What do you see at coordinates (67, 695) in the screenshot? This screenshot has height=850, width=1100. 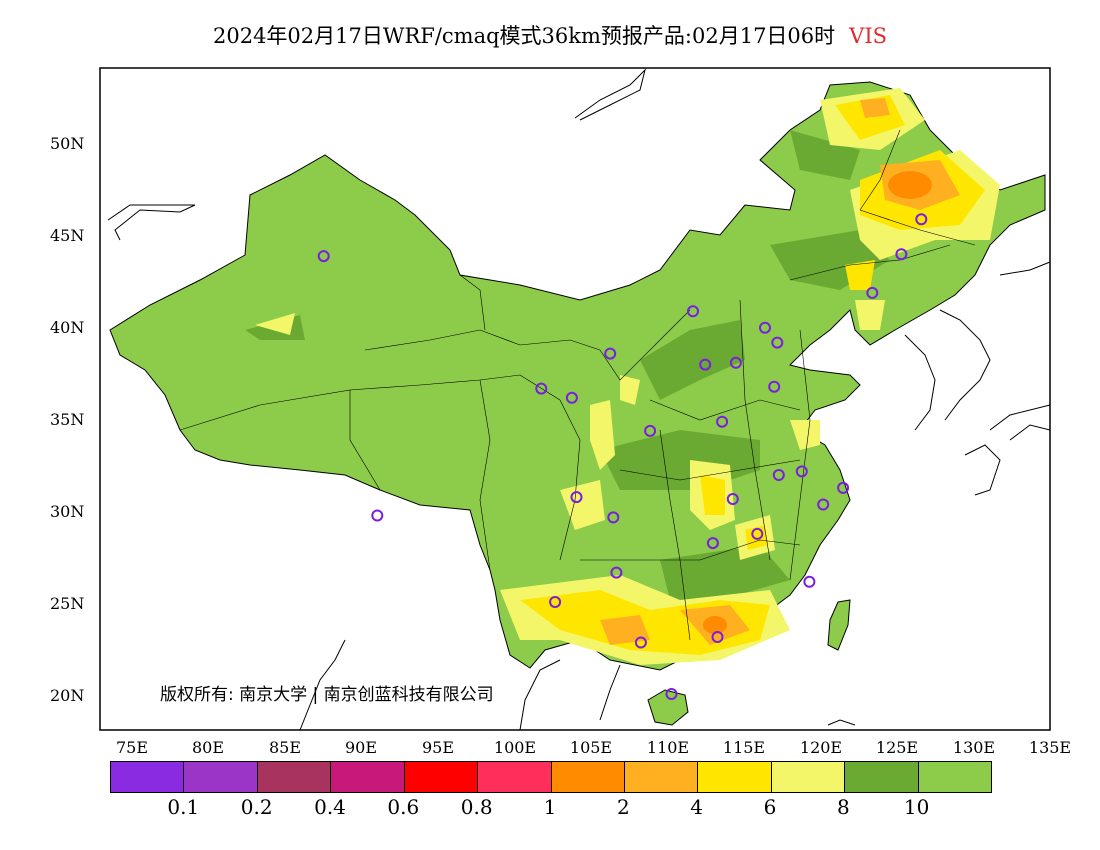 I see `lat-label: 20N` at bounding box center [67, 695].